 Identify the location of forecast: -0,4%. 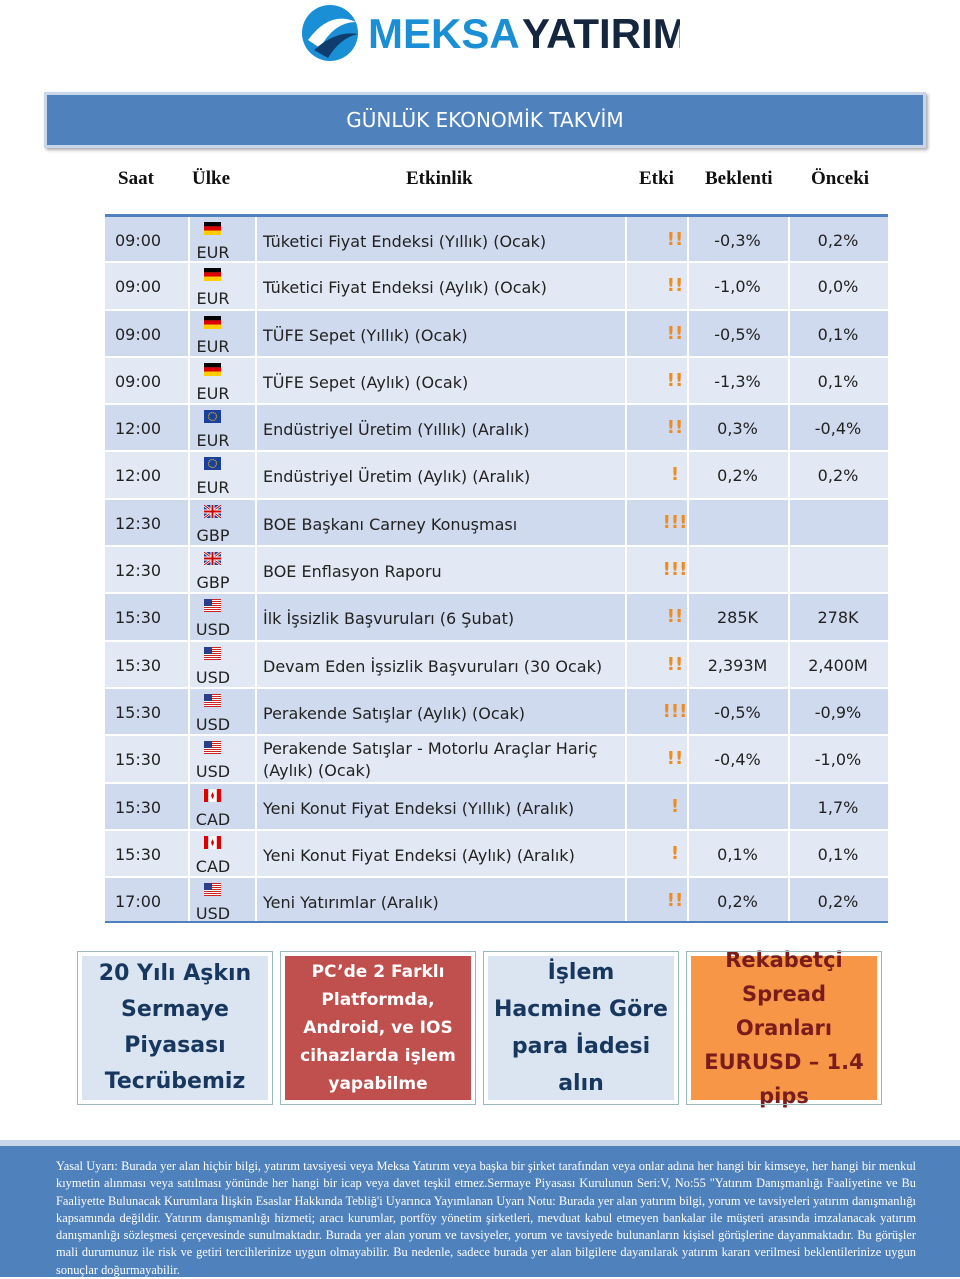
(737, 760).